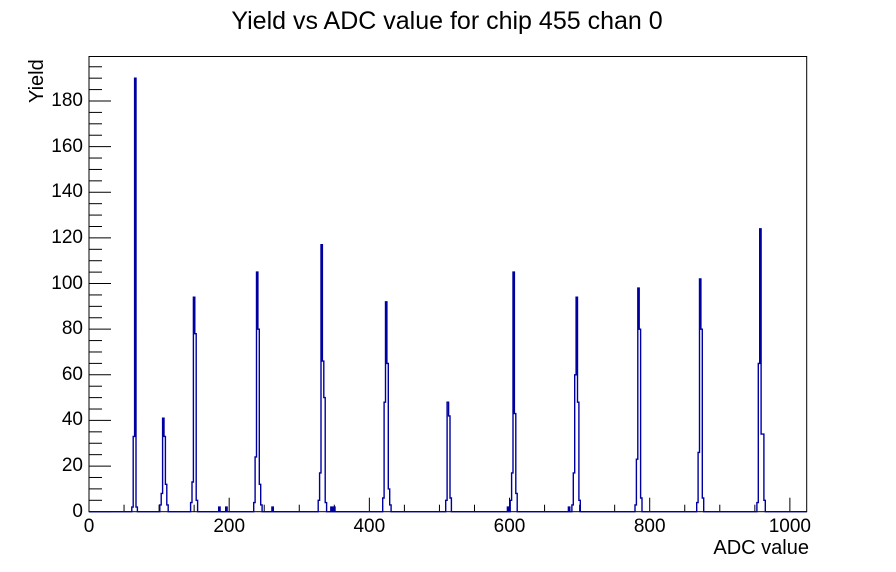  Describe the element at coordinates (72, 420) in the screenshot. I see `y-tick-label: 40` at that location.